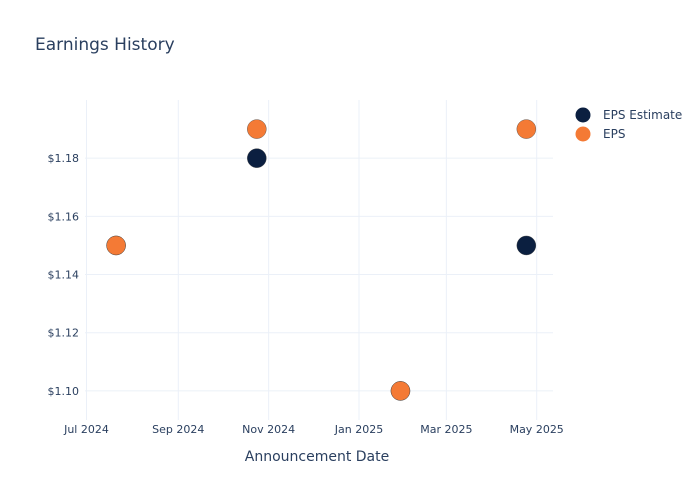 This screenshot has width=700, height=500. What do you see at coordinates (446, 429) in the screenshot?
I see `x-tick-label: Mar 2025` at bounding box center [446, 429].